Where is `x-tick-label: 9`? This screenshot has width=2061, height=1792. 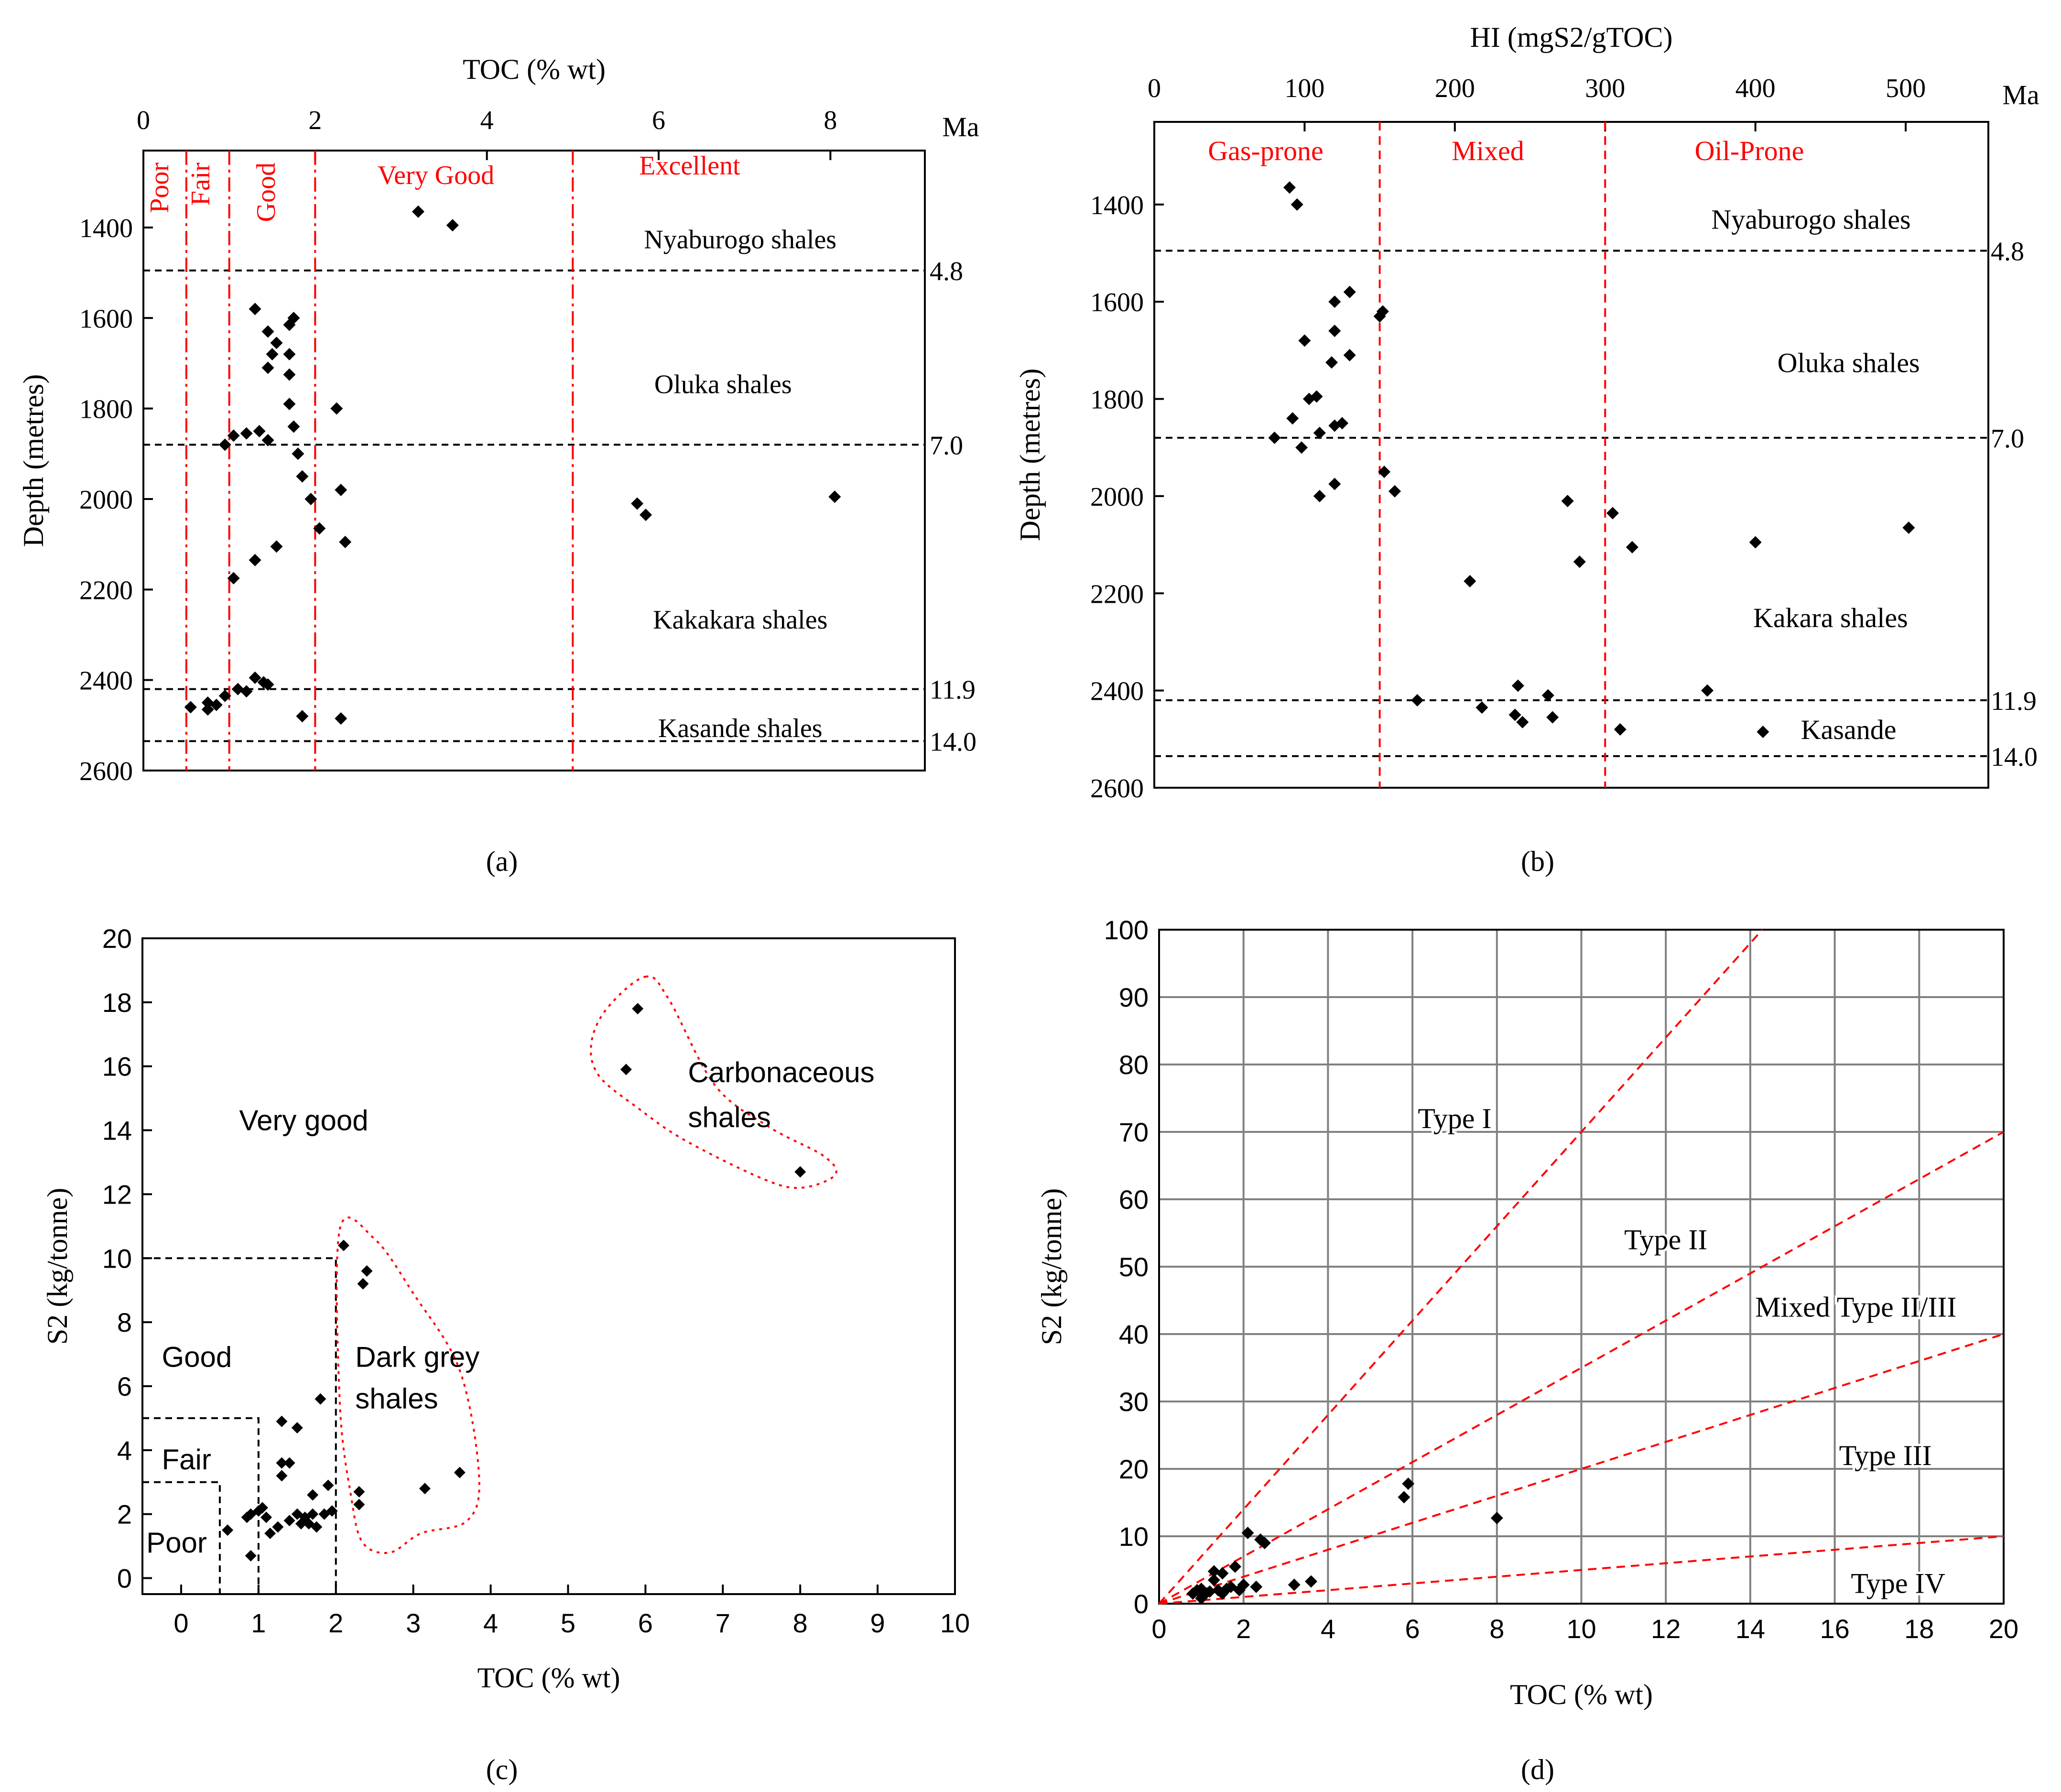
x-tick-label: 9 is located at coordinates (878, 1623).